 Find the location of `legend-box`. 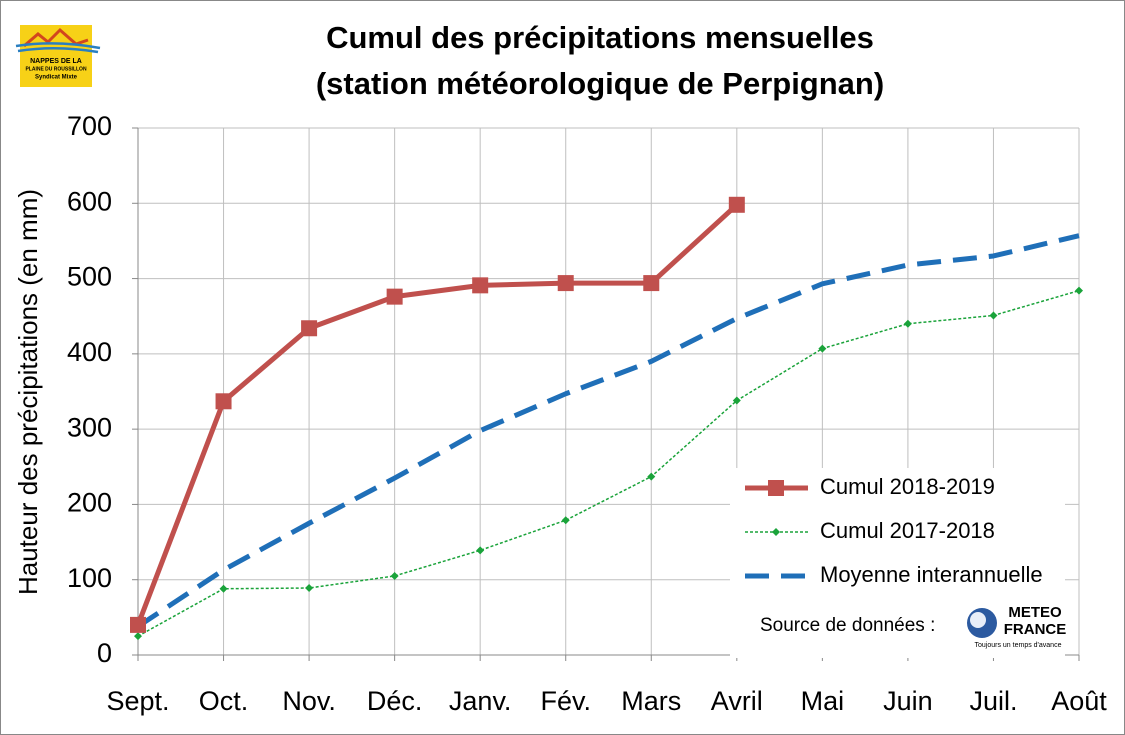

legend-box is located at coordinates (897, 563).